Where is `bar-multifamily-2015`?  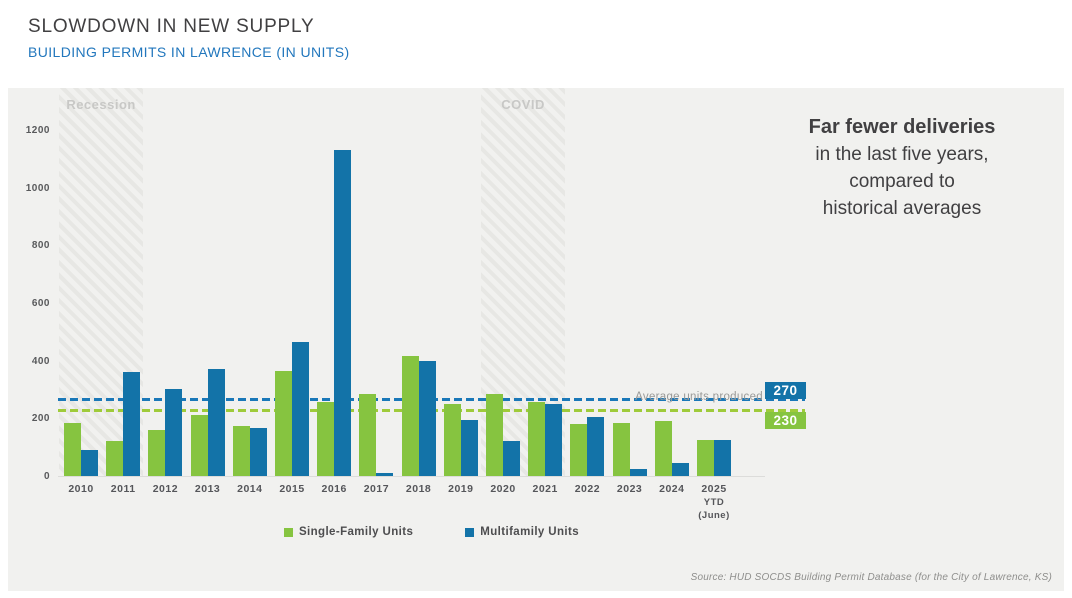
bar-multifamily-2015 is located at coordinates (300, 408).